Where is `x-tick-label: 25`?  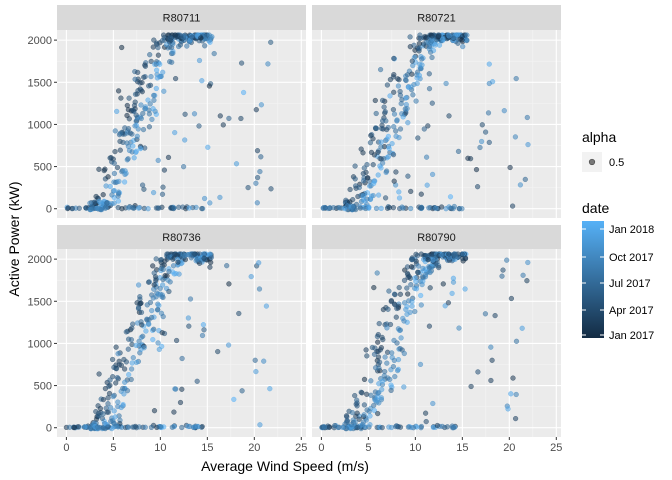
x-tick-label: 25 is located at coordinates (556, 448).